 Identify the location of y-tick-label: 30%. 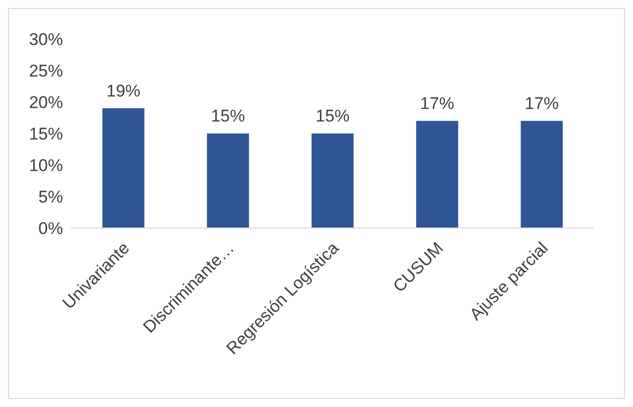
(45, 40).